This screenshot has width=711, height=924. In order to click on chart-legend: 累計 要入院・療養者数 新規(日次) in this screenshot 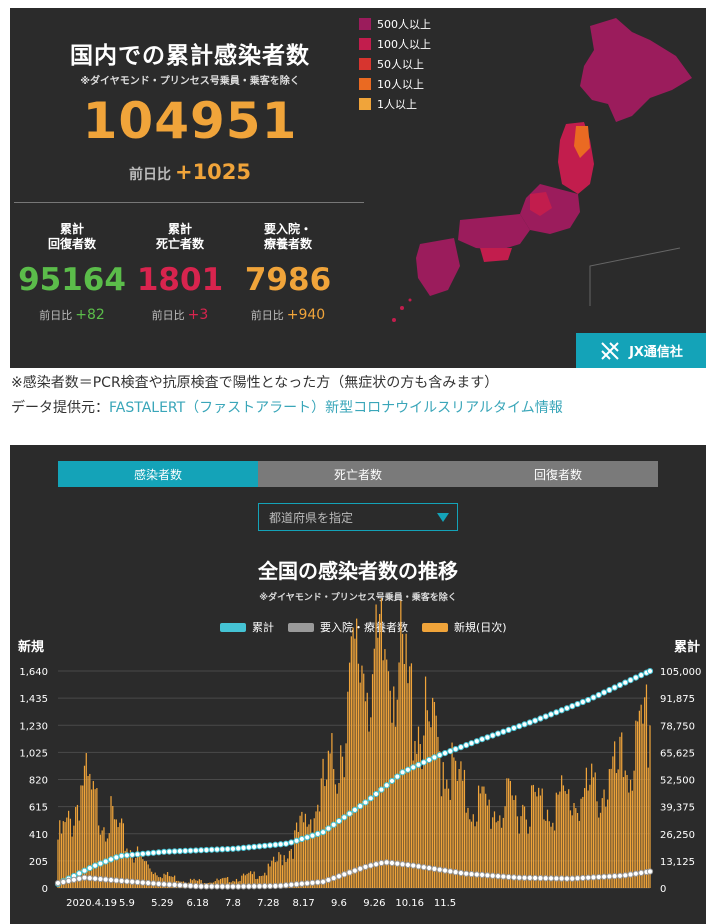, I will do `click(370, 627)`.